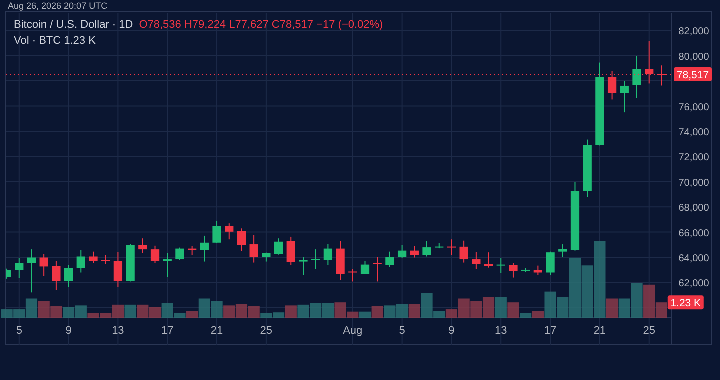 This screenshot has height=380, width=720. What do you see at coordinates (694, 108) in the screenshot?
I see `y-tick-label: 76,000` at bounding box center [694, 108].